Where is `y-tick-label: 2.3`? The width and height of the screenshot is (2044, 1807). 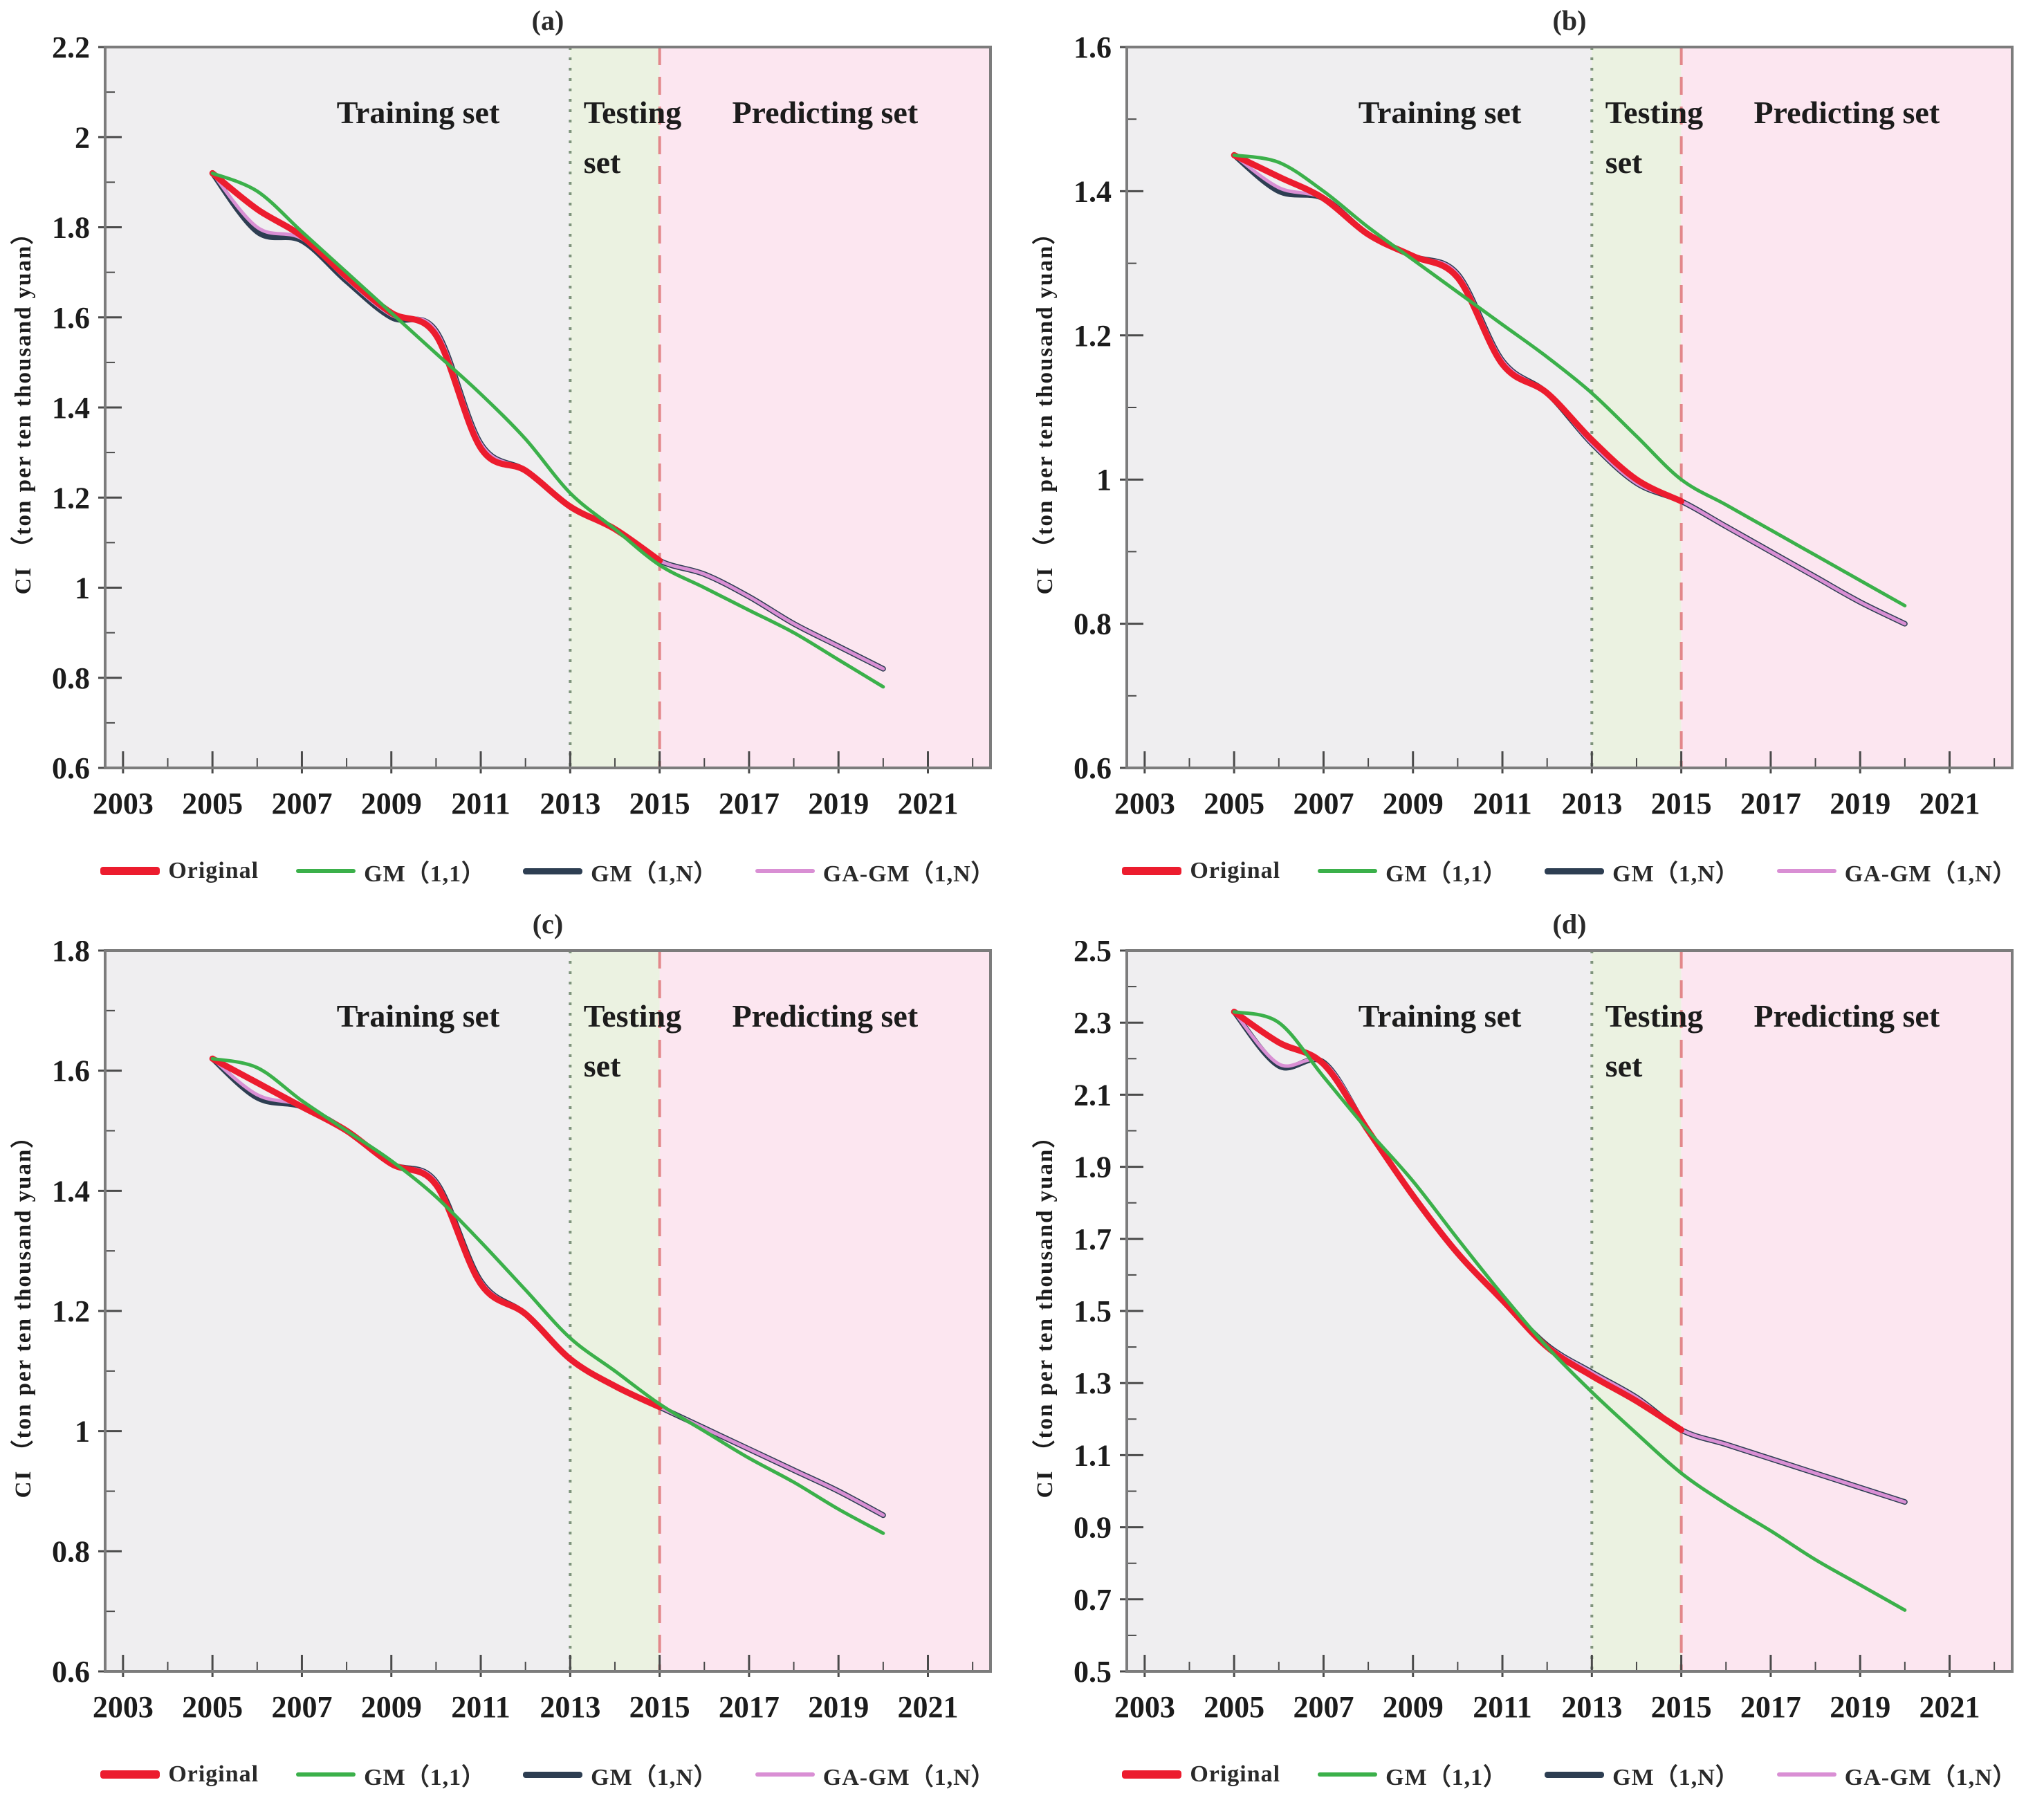
y-tick-label: 2.3 is located at coordinates (1093, 1023).